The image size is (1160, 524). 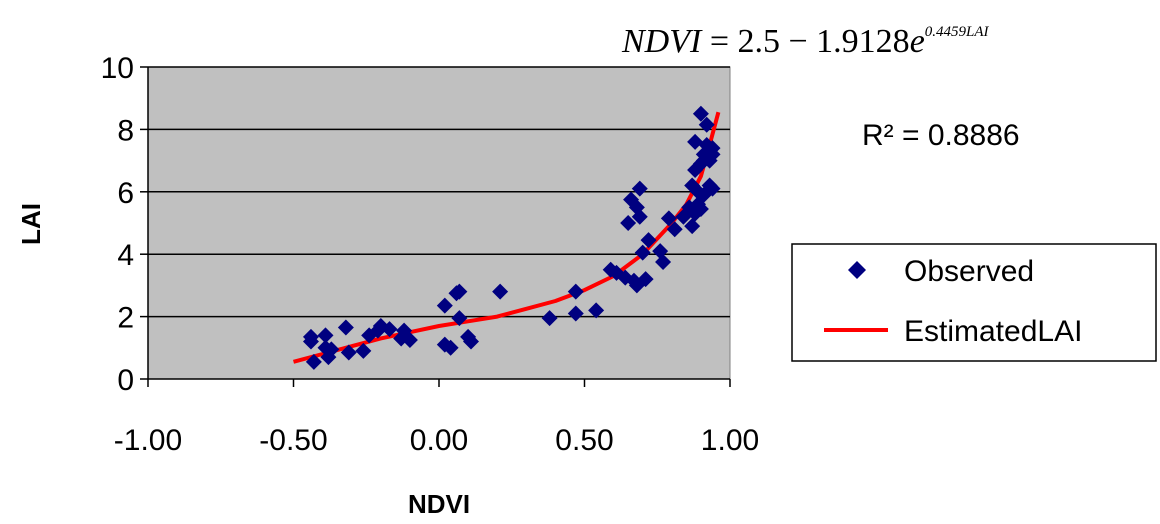 I want to click on y-tick-label: 0, so click(x=125, y=380).